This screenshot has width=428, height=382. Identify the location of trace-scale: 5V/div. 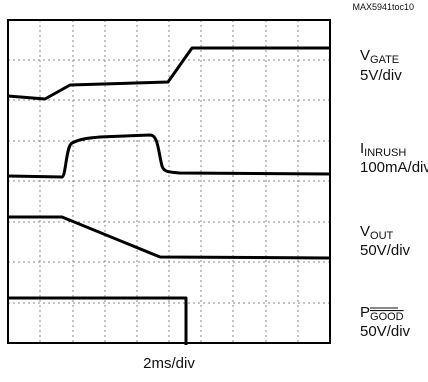
(381, 75).